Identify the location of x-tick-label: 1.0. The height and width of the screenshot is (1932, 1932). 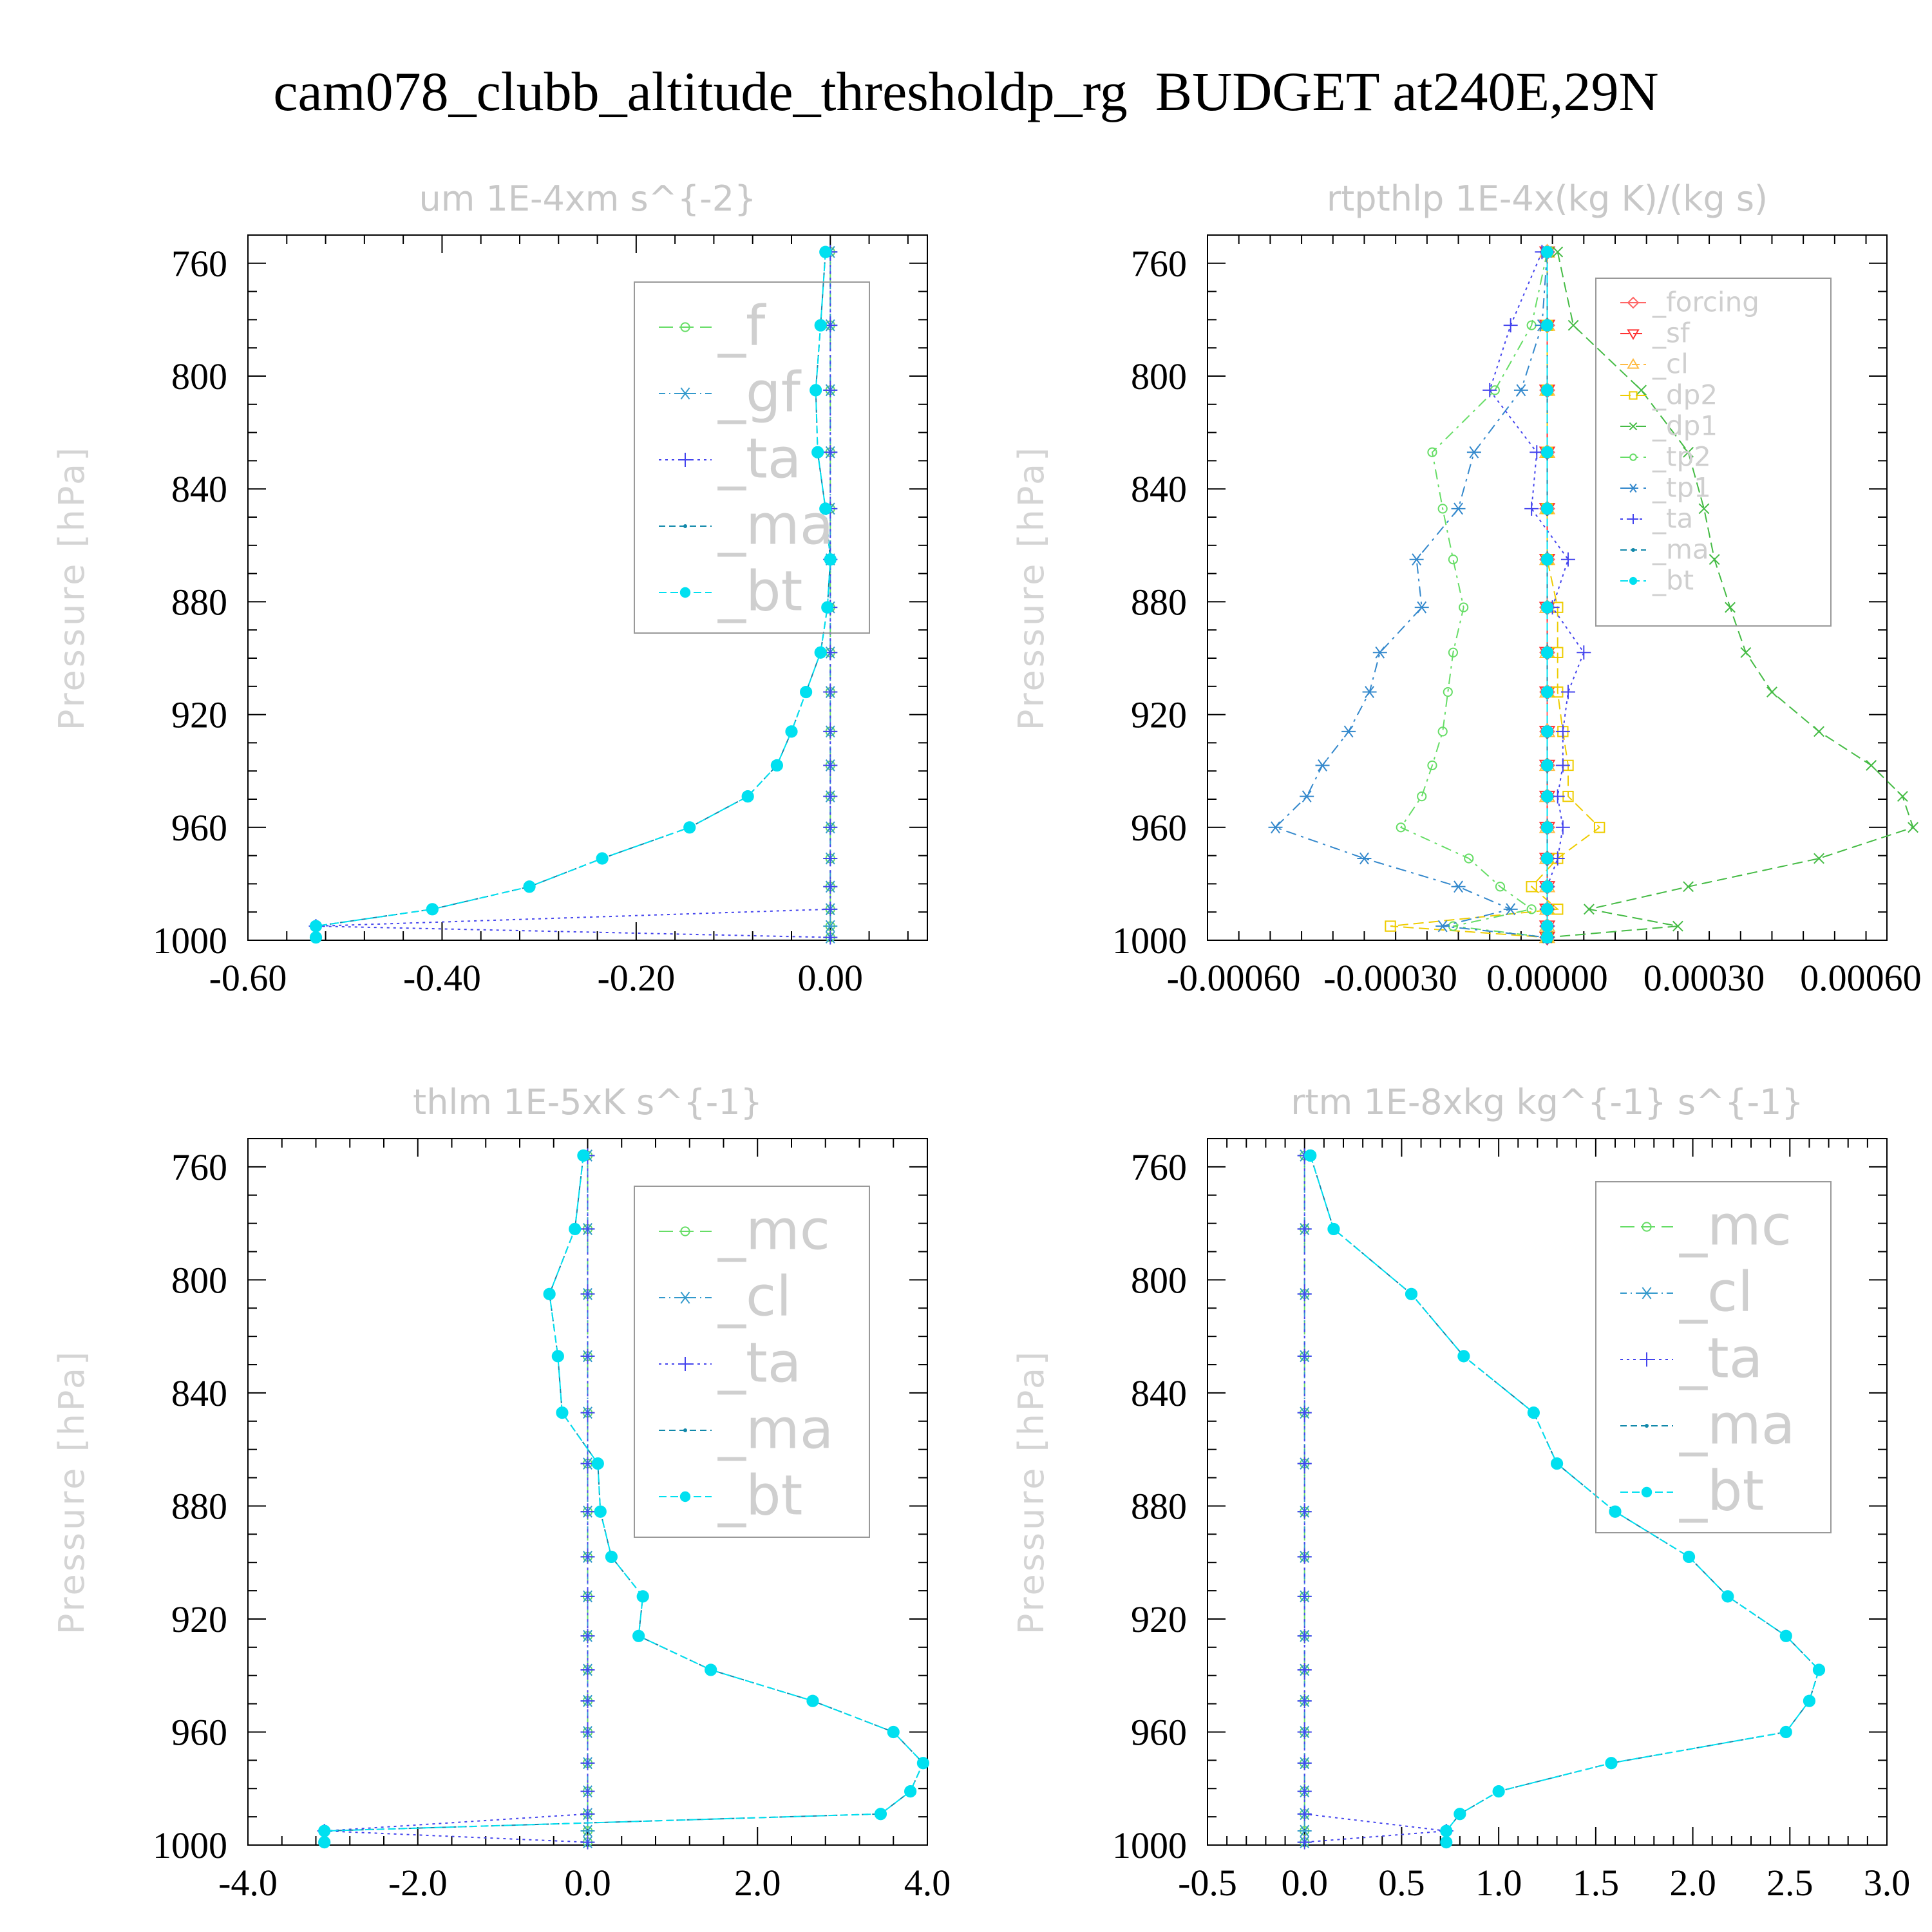
(1498, 1883).